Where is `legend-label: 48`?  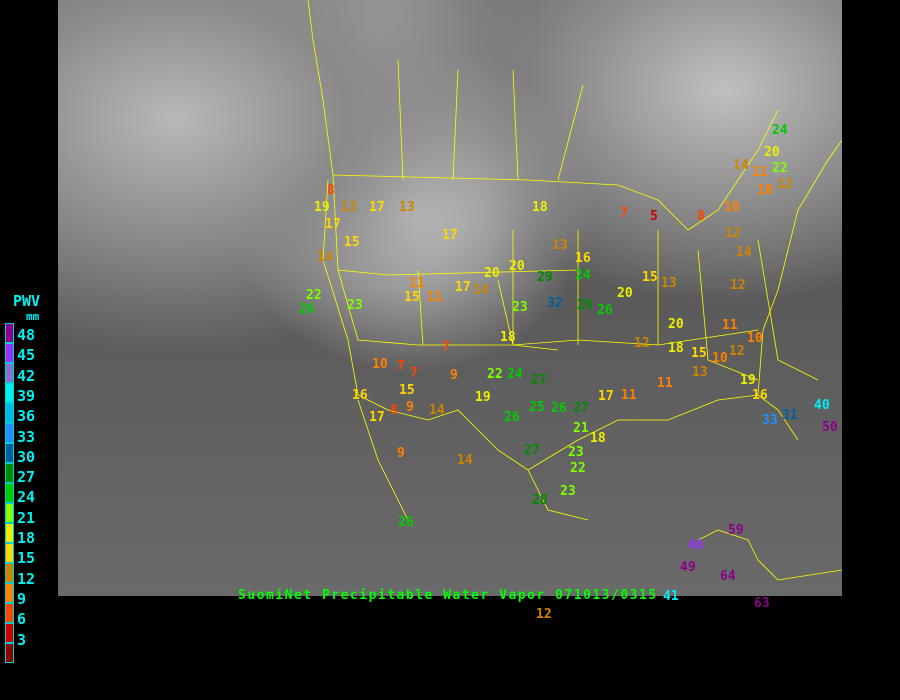 legend-label: 48 is located at coordinates (26, 335).